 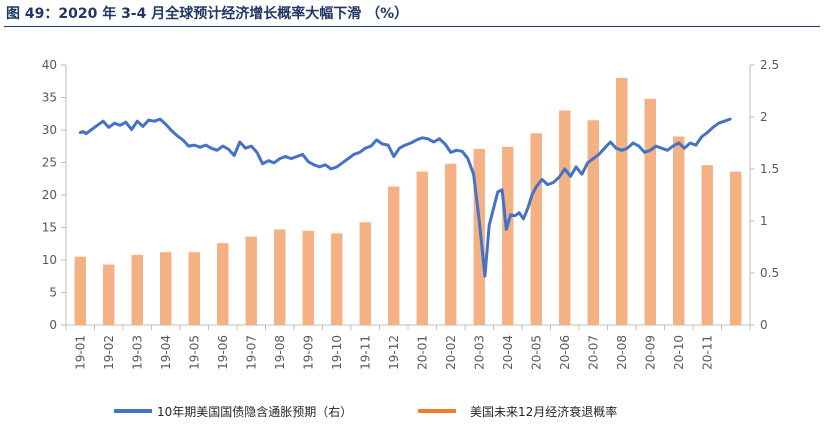 What do you see at coordinates (365, 411) in the screenshot?
I see `chart-legend: 10年期美国国债隐含通胀预期（右） 美国未来12月经济衰退概率` at bounding box center [365, 411].